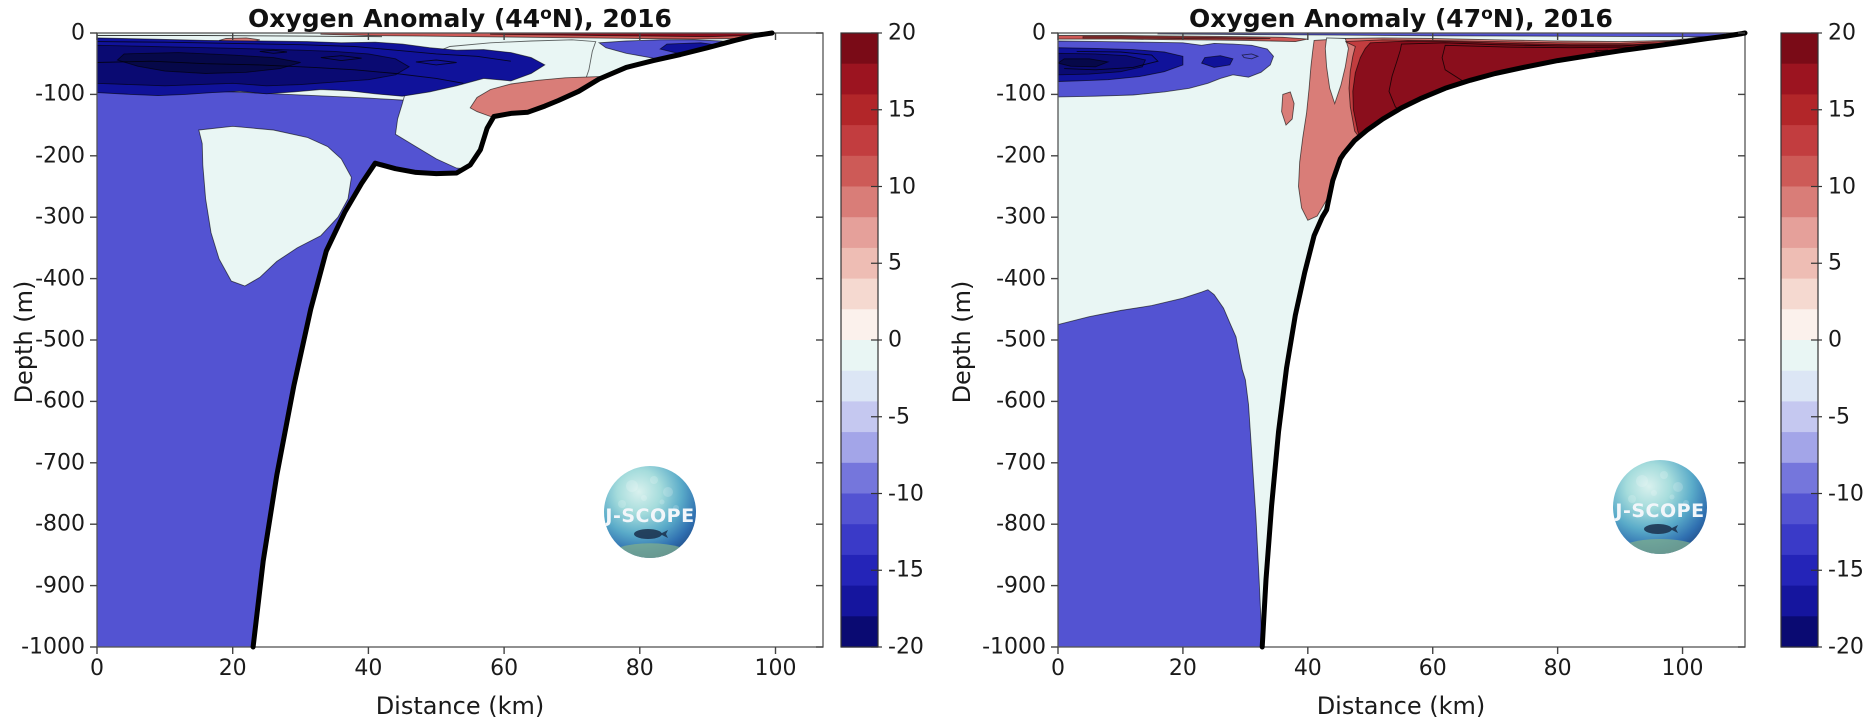 This screenshot has width=1864, height=723. I want to click on panel-44n-title-suffix: N), 2016, so click(611, 18).